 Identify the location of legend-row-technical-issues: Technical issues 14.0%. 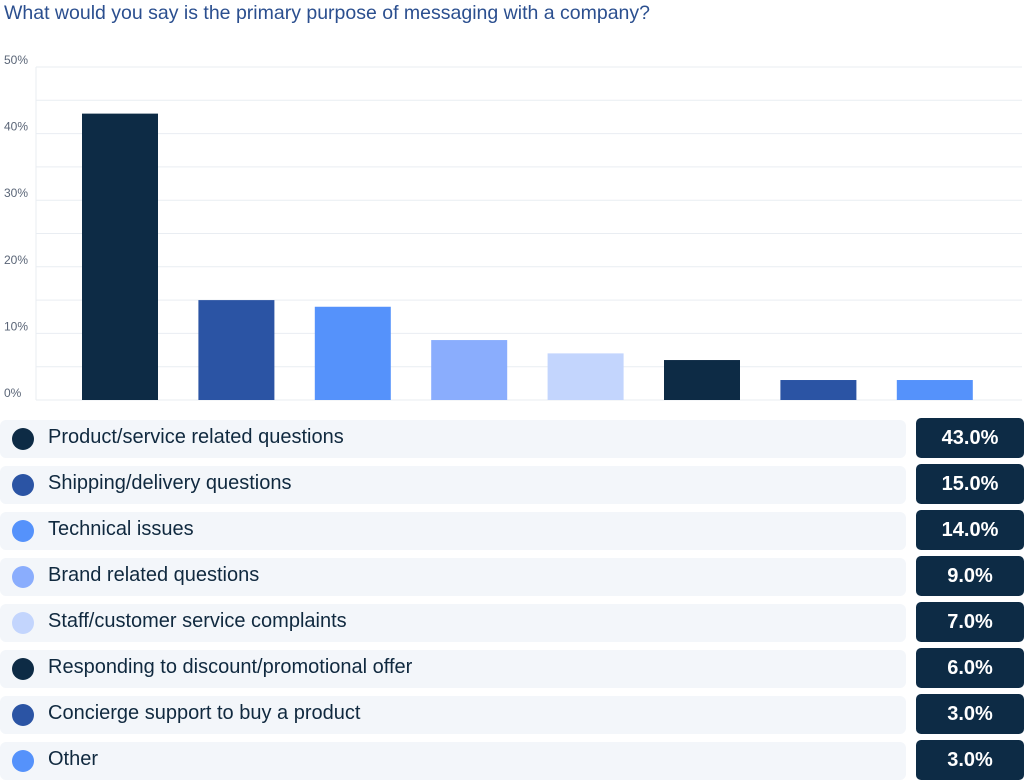
(512, 530).